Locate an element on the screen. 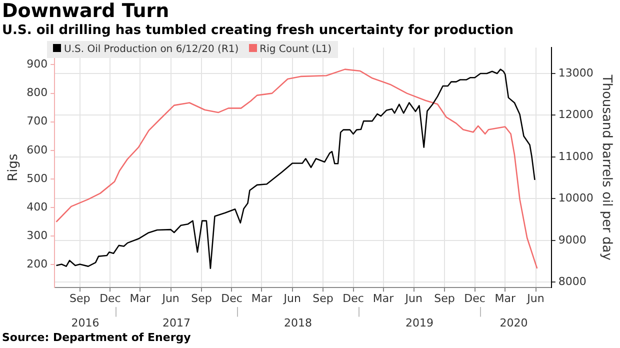 Image resolution: width=620 pixels, height=348 pixels. y2-tick-label: 11000 is located at coordinates (576, 156).